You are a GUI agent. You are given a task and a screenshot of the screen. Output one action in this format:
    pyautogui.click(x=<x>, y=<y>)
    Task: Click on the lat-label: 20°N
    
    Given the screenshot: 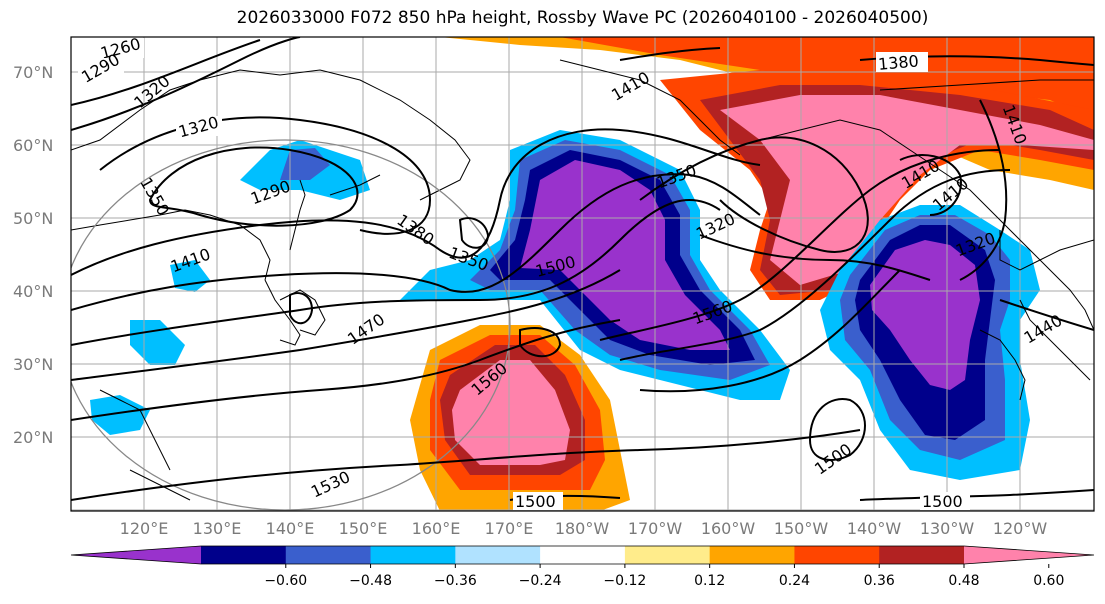 What is the action you would take?
    pyautogui.click(x=33, y=437)
    